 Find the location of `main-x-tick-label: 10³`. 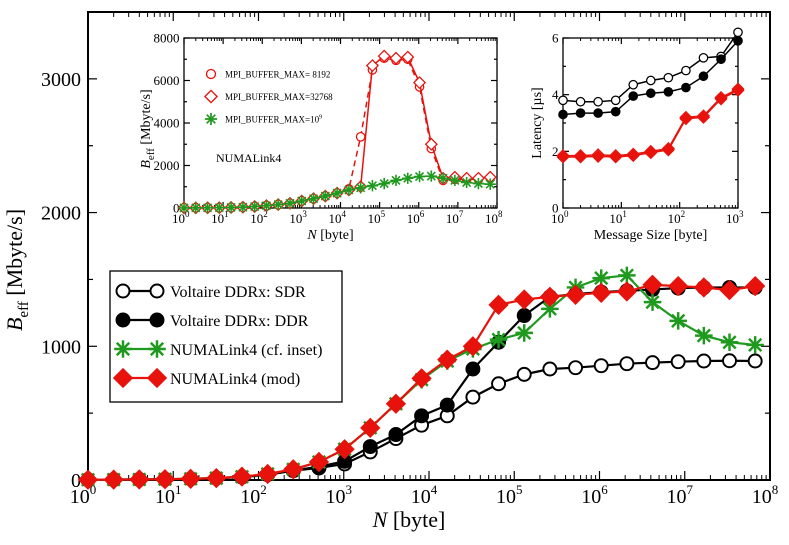

main-x-tick-label: 10³ is located at coordinates (339, 495).